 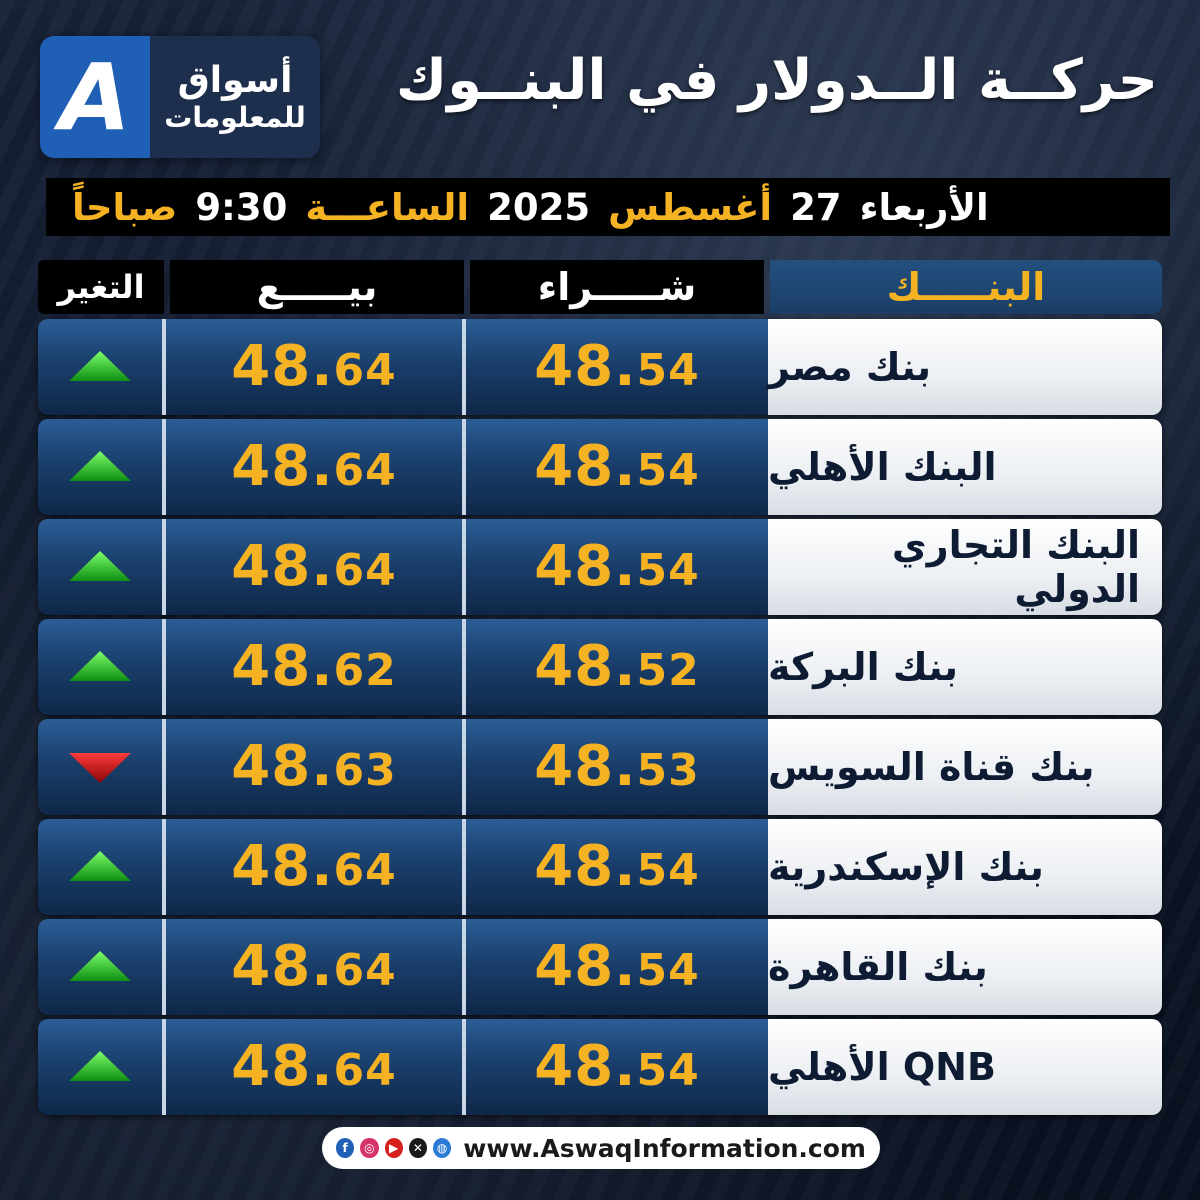 I want to click on table-row: 48.64 48.54 بنك القاهرة, so click(x=600, y=967).